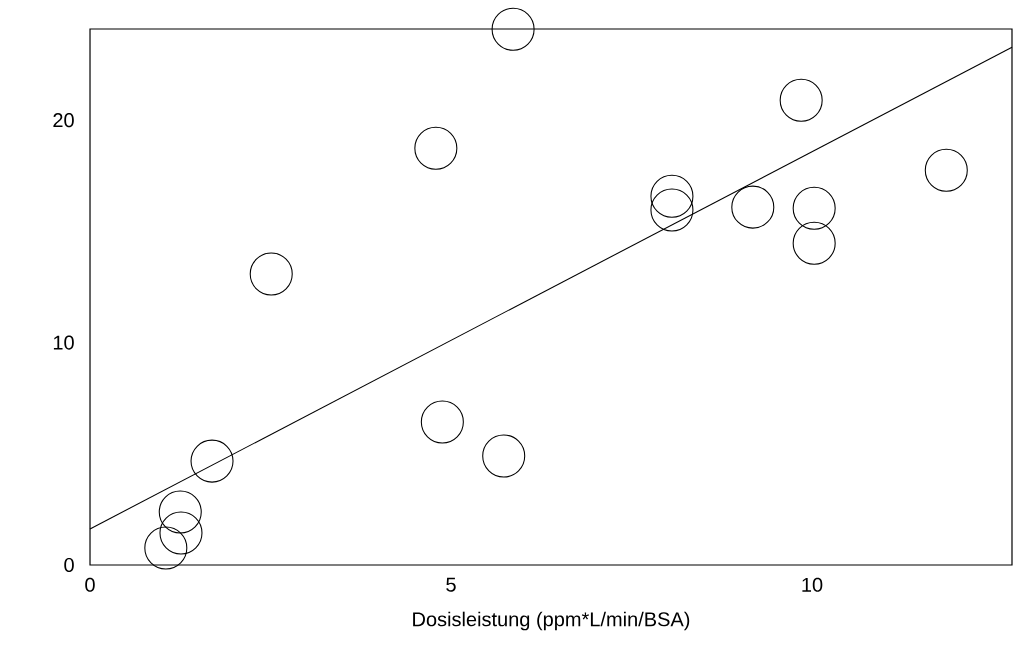 This screenshot has width=1014, height=664. Describe the element at coordinates (812, 584) in the screenshot. I see `x-tick-label: 10` at that location.